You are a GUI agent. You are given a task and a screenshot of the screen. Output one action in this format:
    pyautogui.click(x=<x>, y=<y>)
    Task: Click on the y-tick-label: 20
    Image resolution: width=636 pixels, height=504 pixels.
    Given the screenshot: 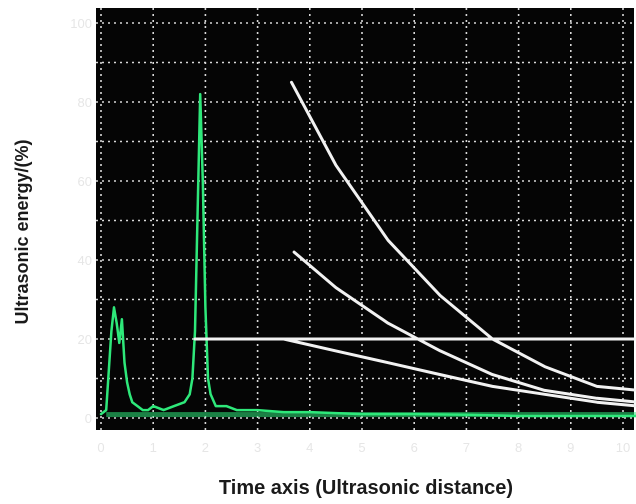 What is the action you would take?
    pyautogui.click(x=85, y=339)
    